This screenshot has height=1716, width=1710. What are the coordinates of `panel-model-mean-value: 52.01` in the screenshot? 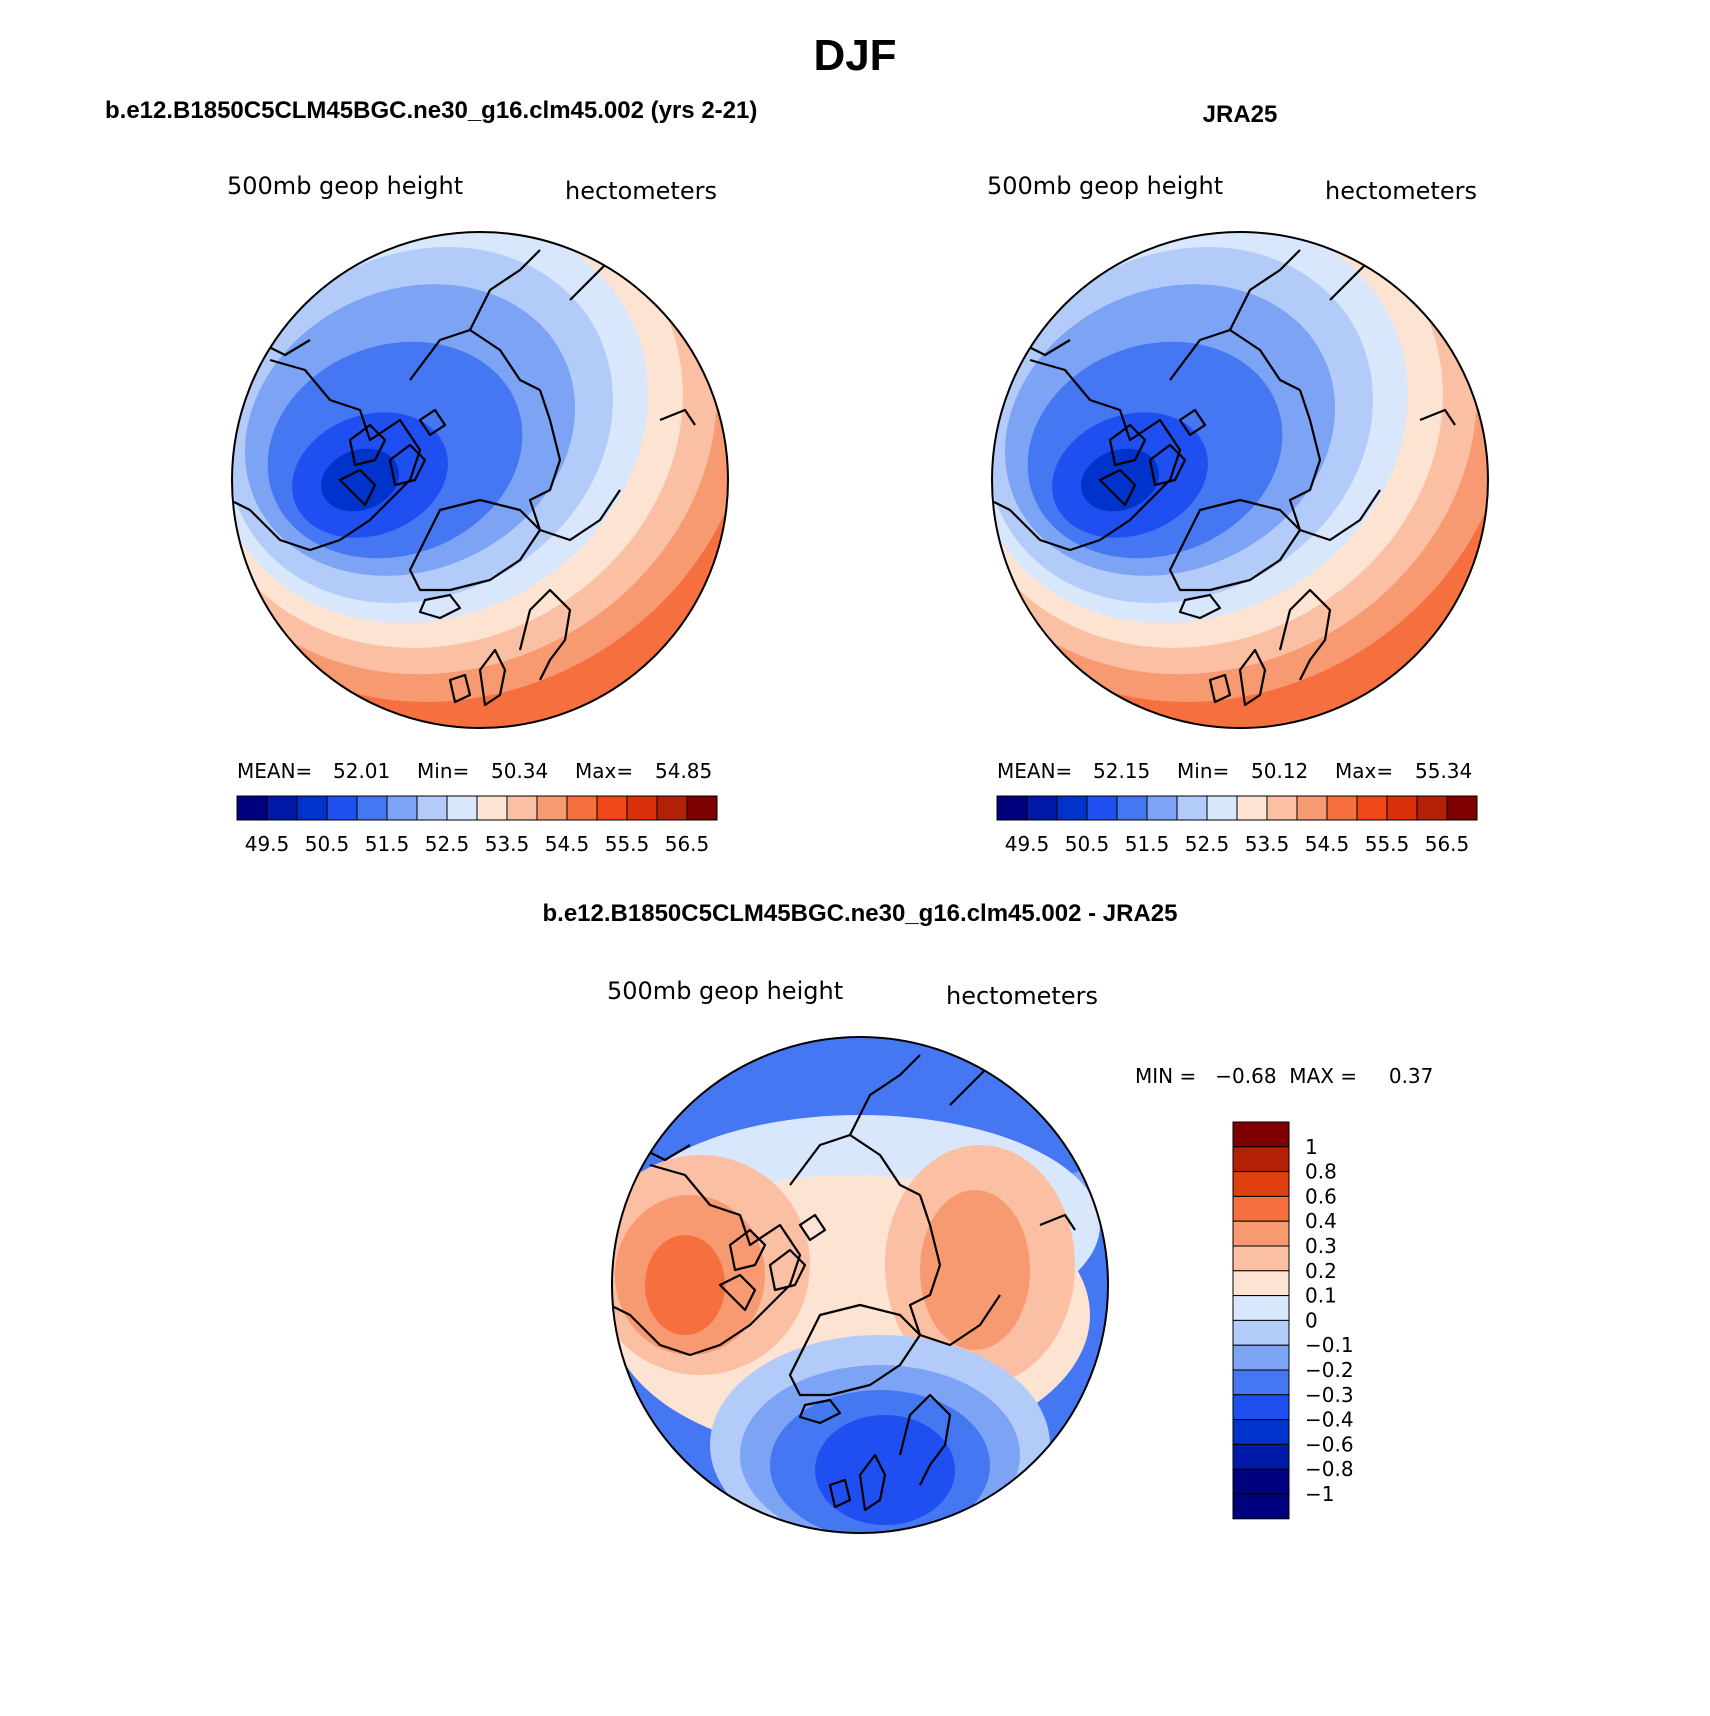 It's located at (361, 771).